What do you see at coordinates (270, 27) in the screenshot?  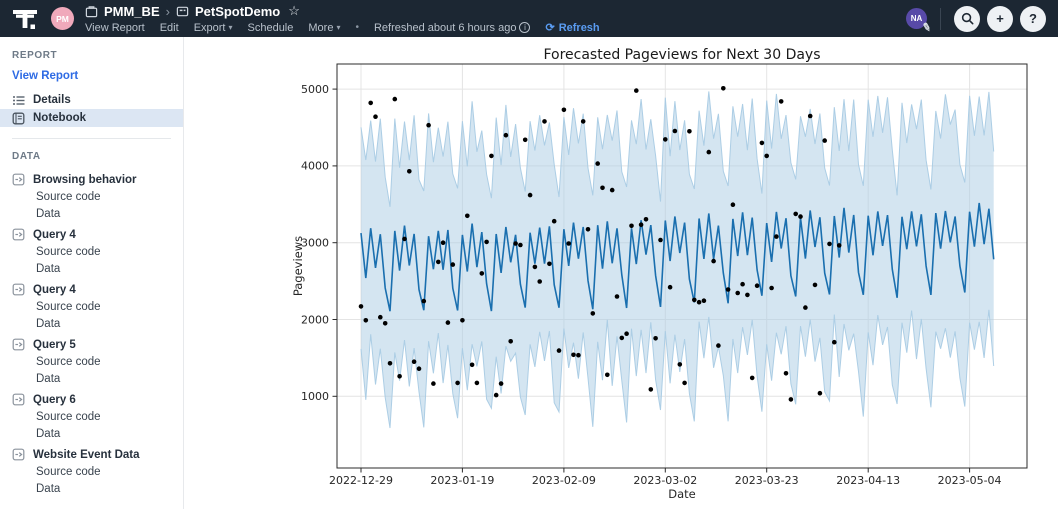 I see `menu-schedule: Schedule` at bounding box center [270, 27].